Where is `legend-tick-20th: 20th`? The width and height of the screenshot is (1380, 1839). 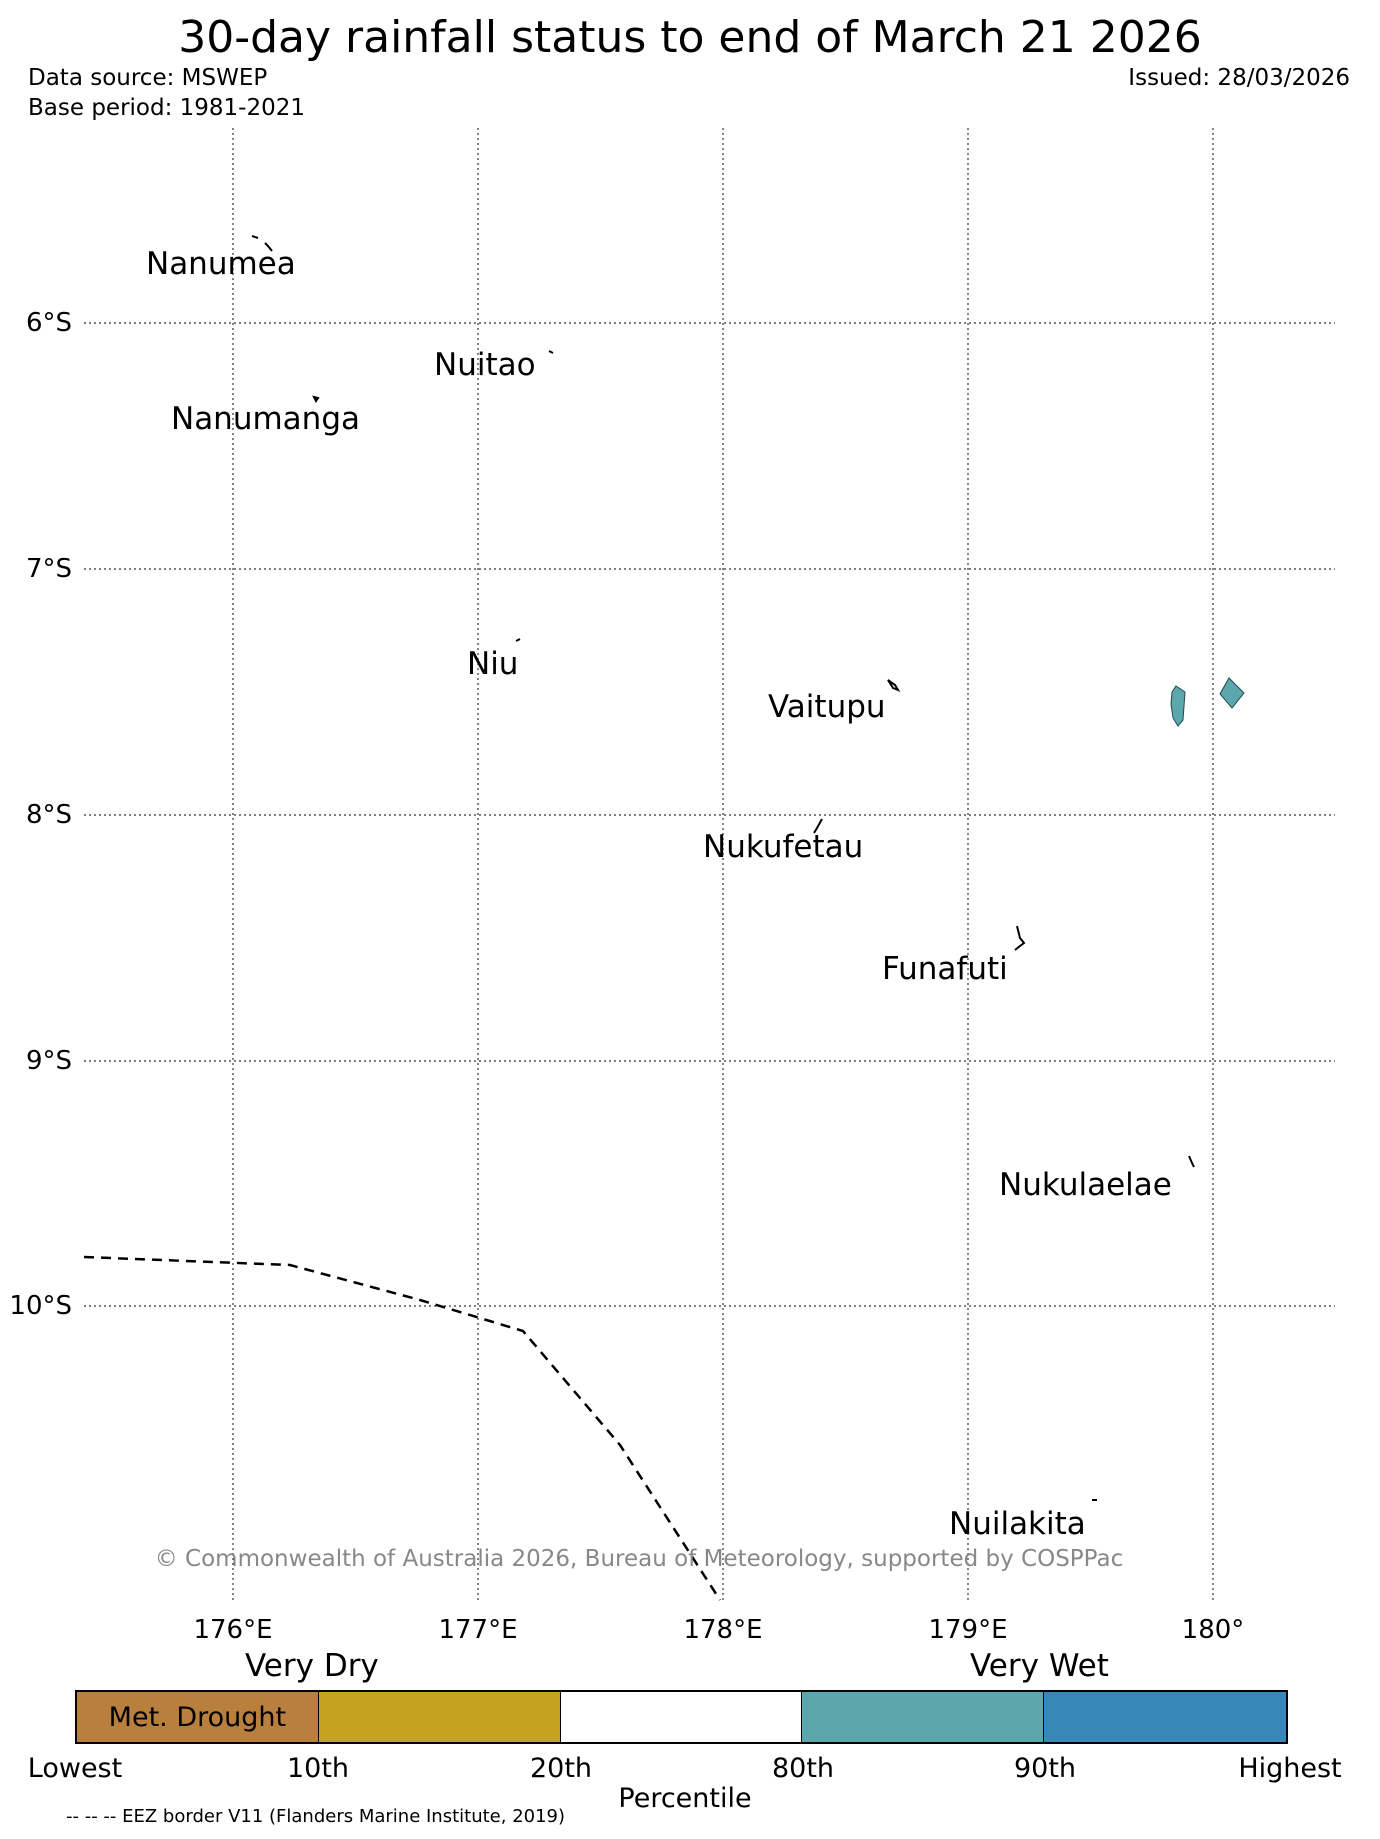
legend-tick-20th: 20th is located at coordinates (561, 1768).